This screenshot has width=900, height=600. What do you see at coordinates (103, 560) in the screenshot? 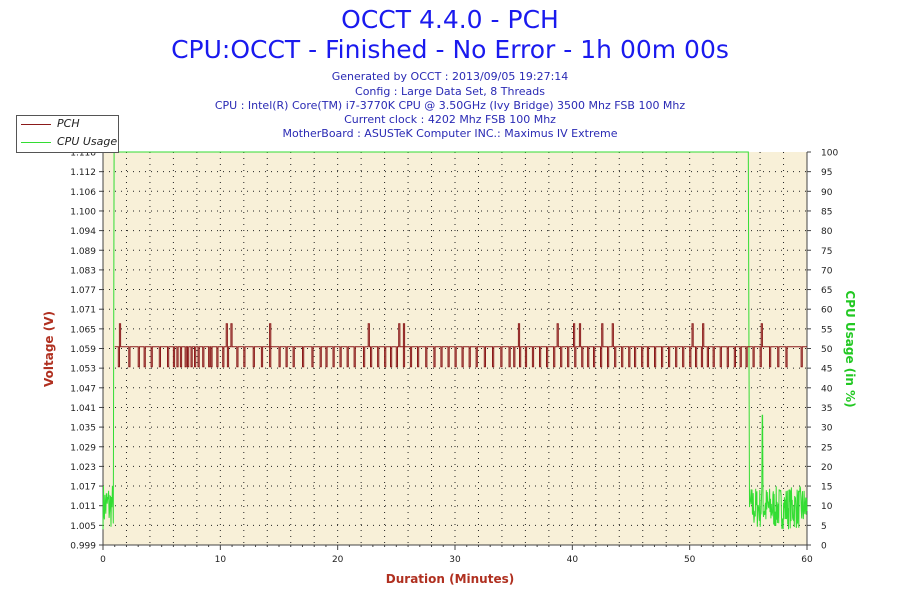
I see `x-tick-label: 0` at bounding box center [103, 560].